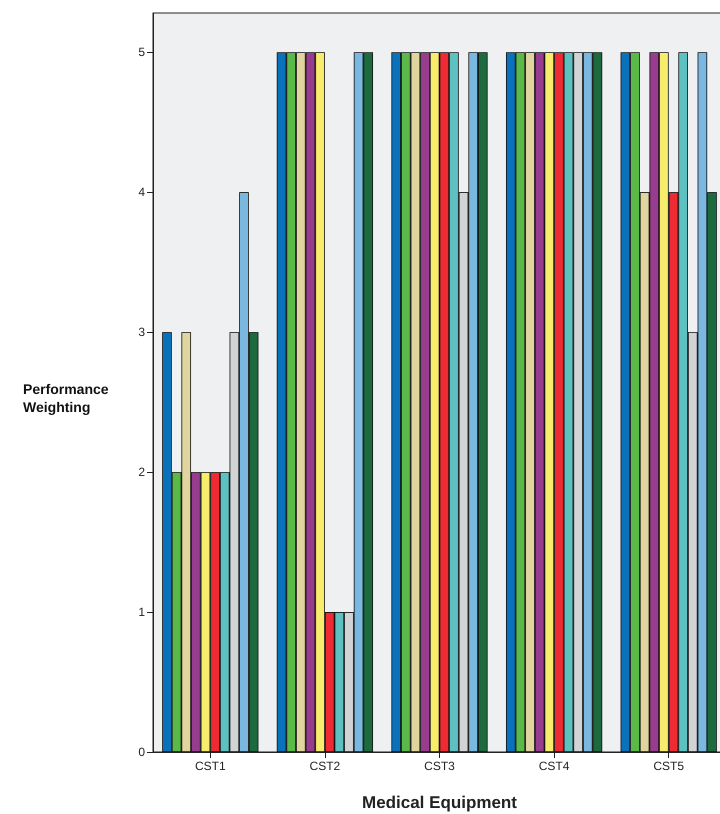 The image size is (720, 814). What do you see at coordinates (210, 766) in the screenshot?
I see `x-tick-label: CST1` at bounding box center [210, 766].